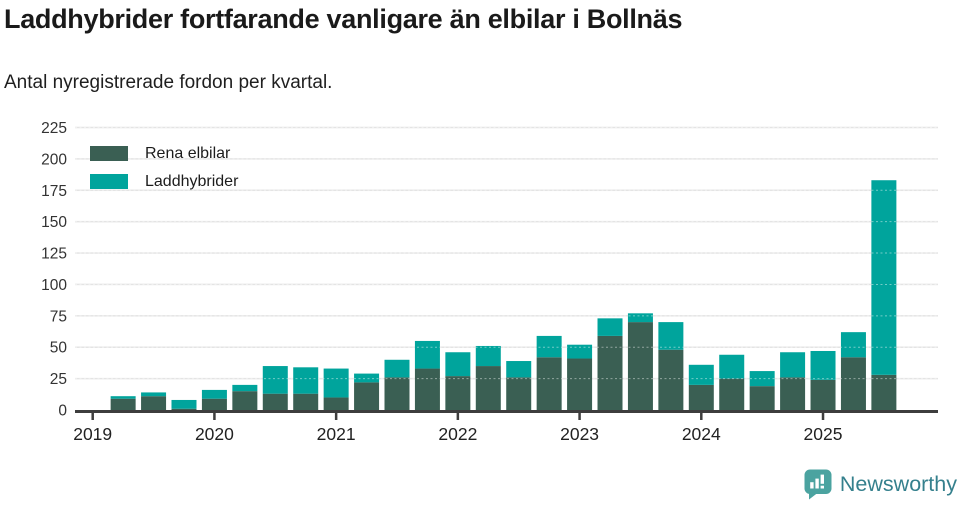  Describe the element at coordinates (397, 368) in the screenshot. I see `bar-segment-laddhybrider-2021-q3` at that location.